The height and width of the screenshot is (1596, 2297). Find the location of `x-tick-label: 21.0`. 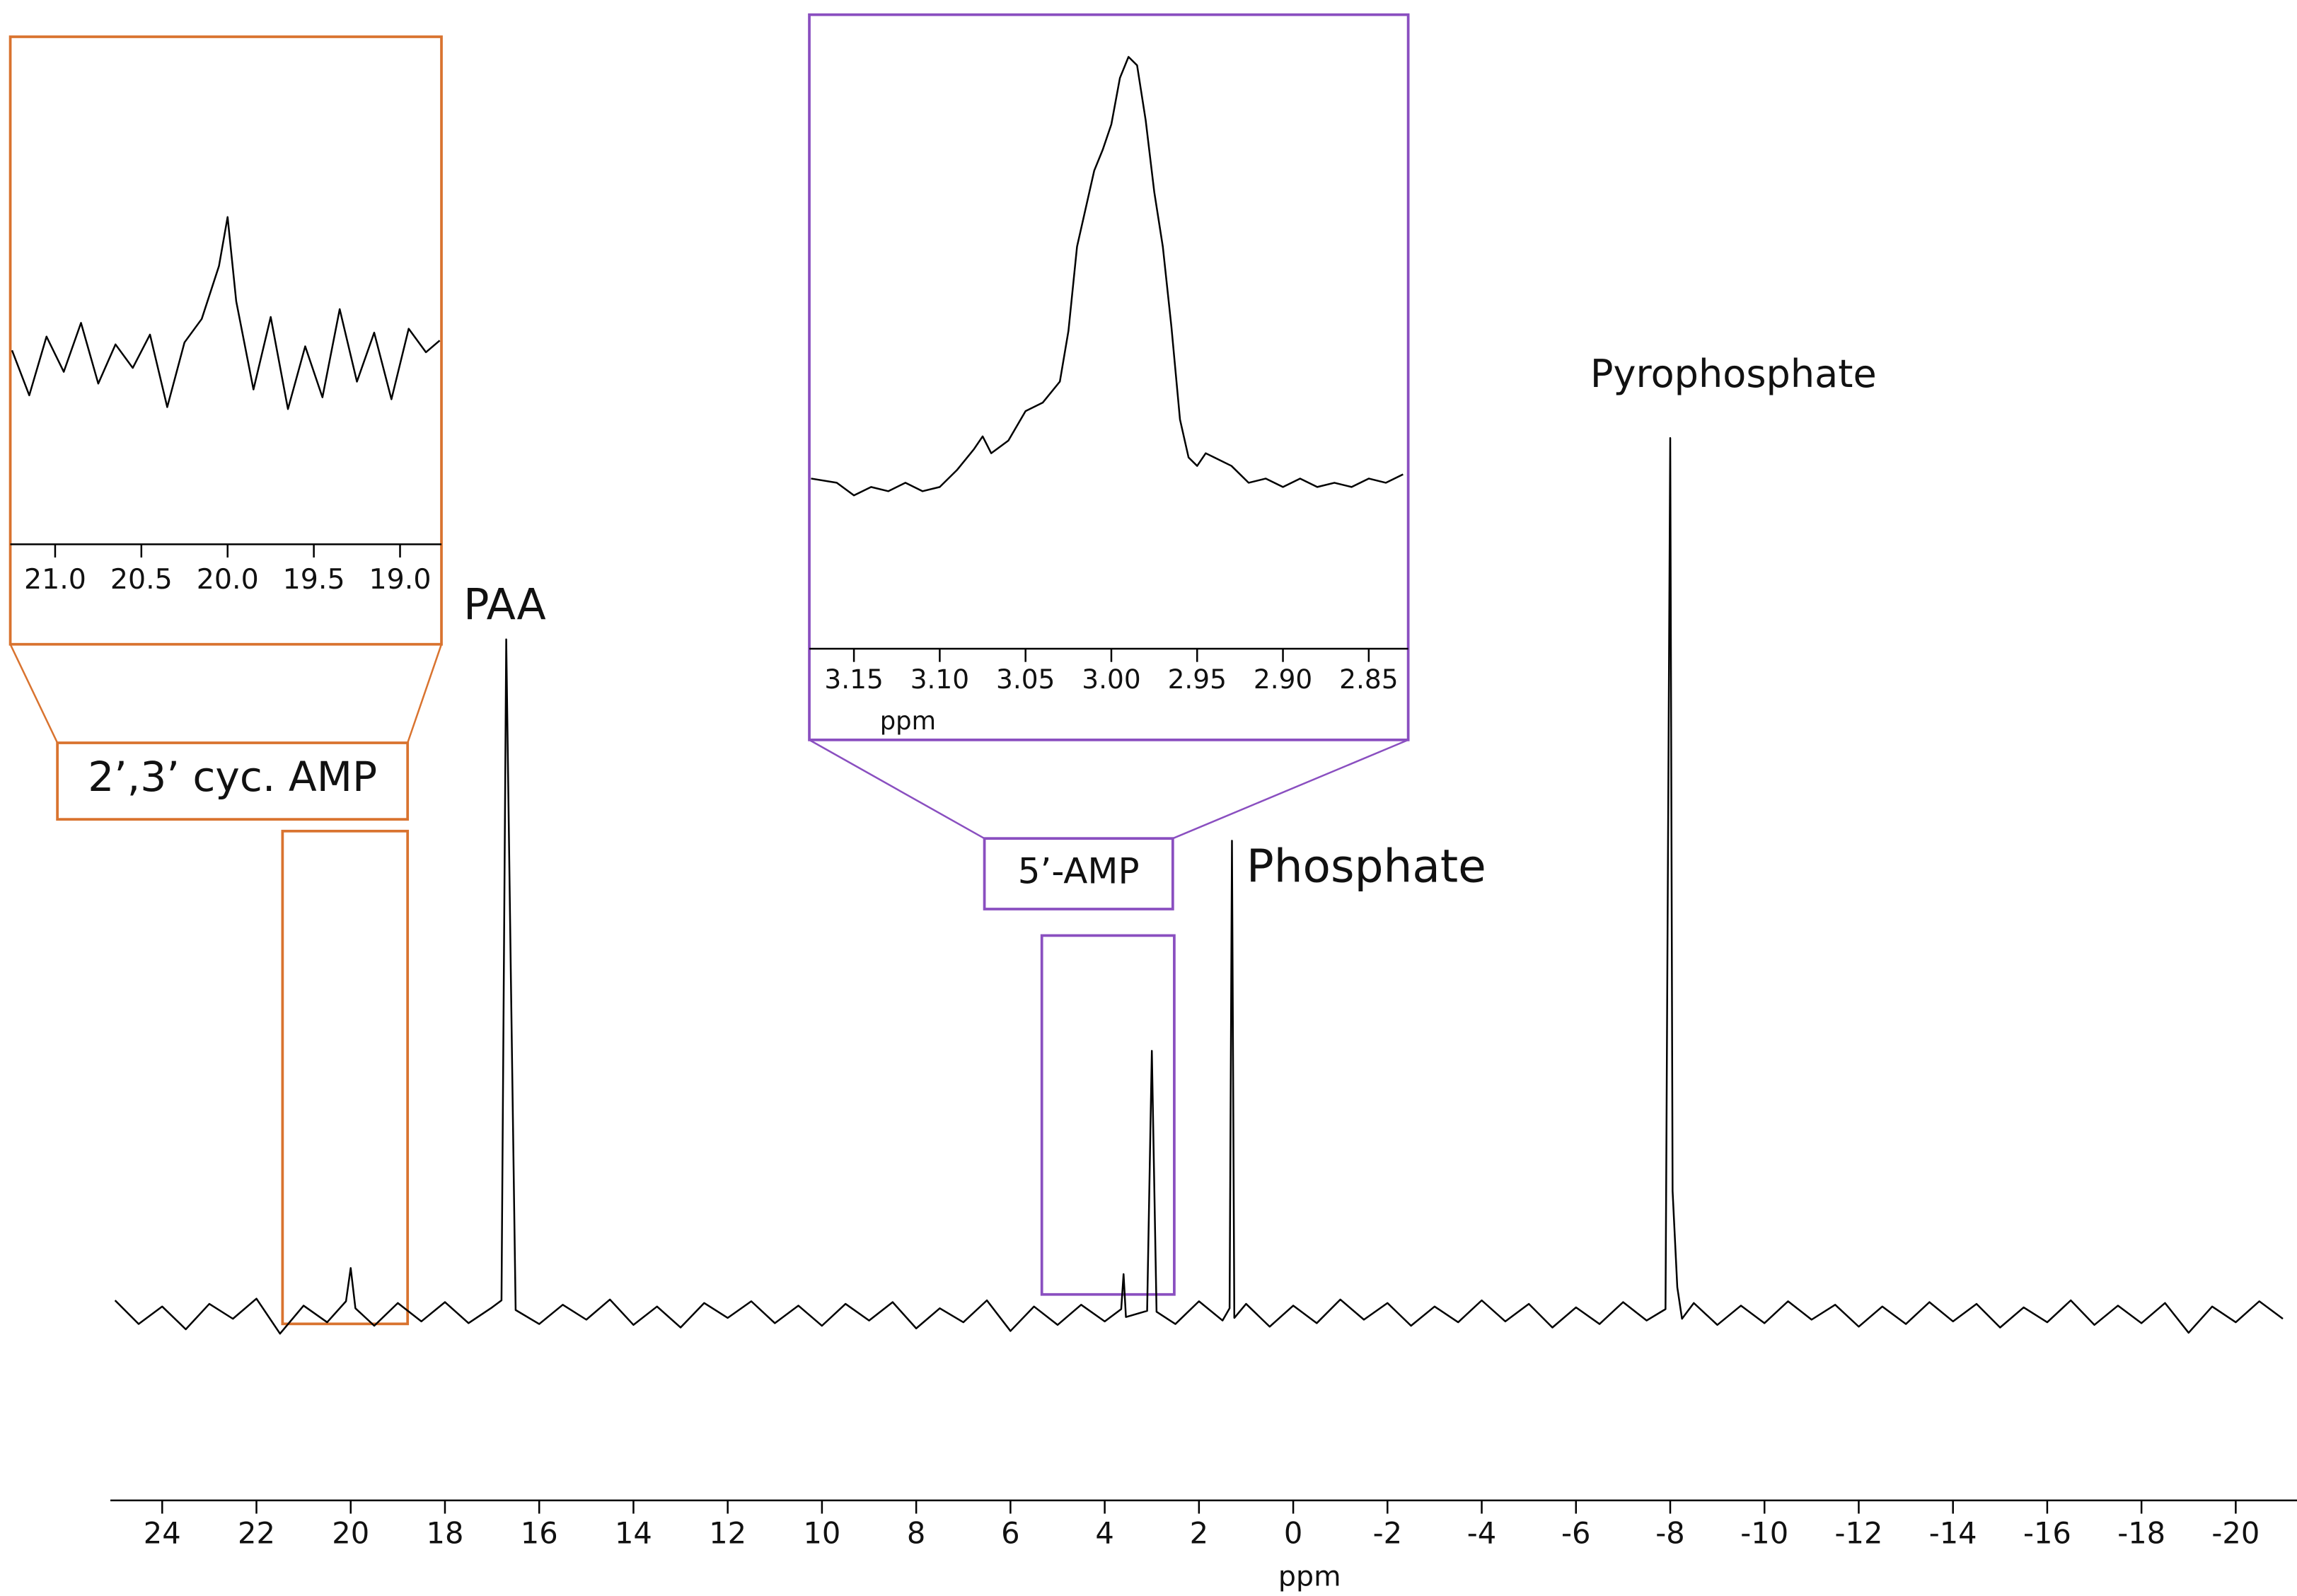

x-tick-label: 21.0 is located at coordinates (55, 579).